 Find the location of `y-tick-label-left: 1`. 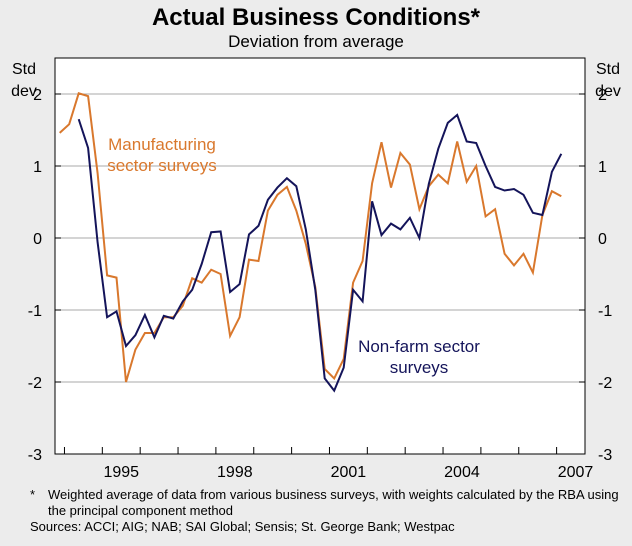

y-tick-label-left: 1 is located at coordinates (37, 167).